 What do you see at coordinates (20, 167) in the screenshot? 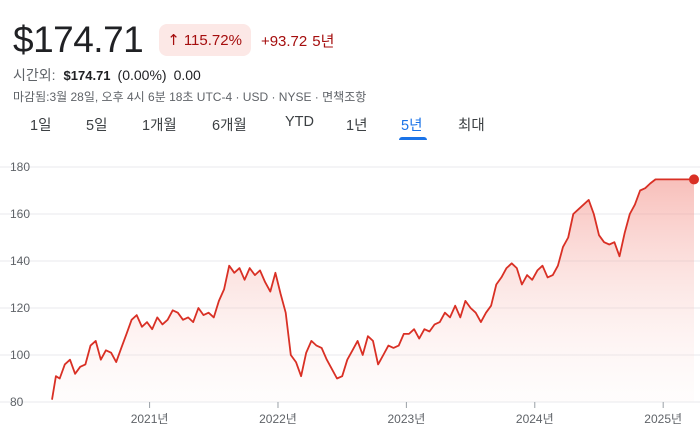
I see `y-tick-label: 180` at bounding box center [20, 167].